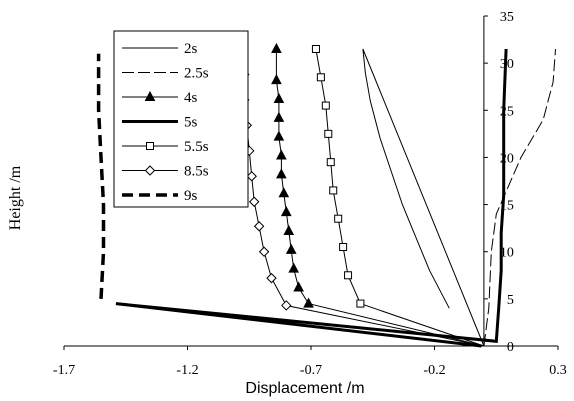 The height and width of the screenshot is (401, 574). What do you see at coordinates (510, 347) in the screenshot?
I see `y-tick-label: 0` at bounding box center [510, 347].